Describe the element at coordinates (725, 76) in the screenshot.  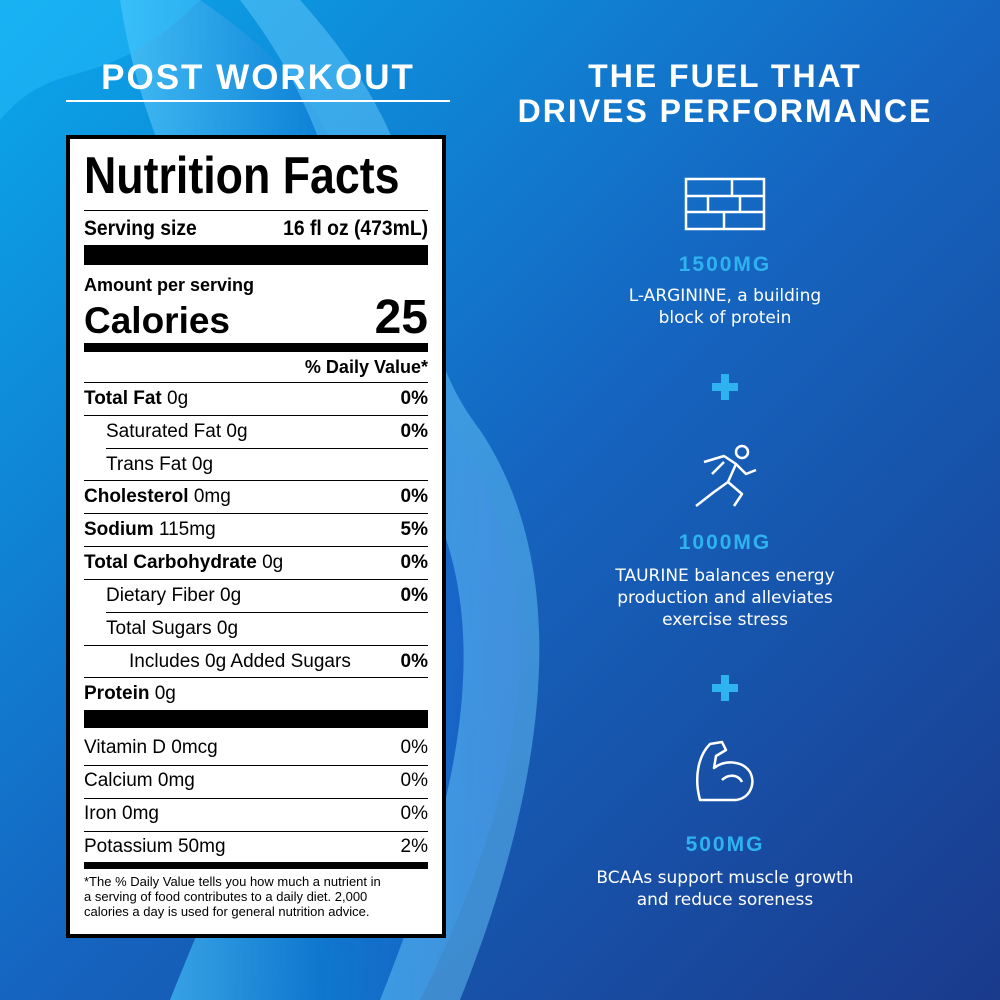
I see `benefits-title: THE FUEL THAT` at that location.